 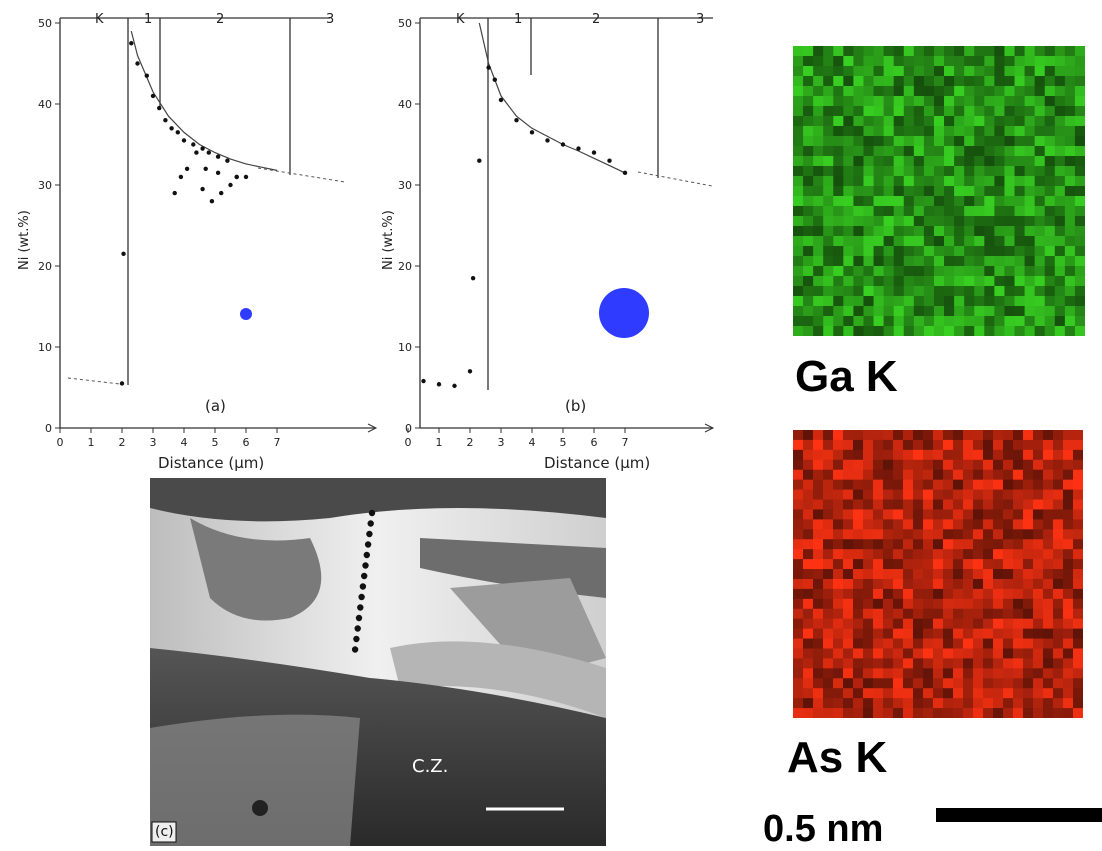 I want to click on scale-label: 0.5 nm, so click(x=823, y=829).